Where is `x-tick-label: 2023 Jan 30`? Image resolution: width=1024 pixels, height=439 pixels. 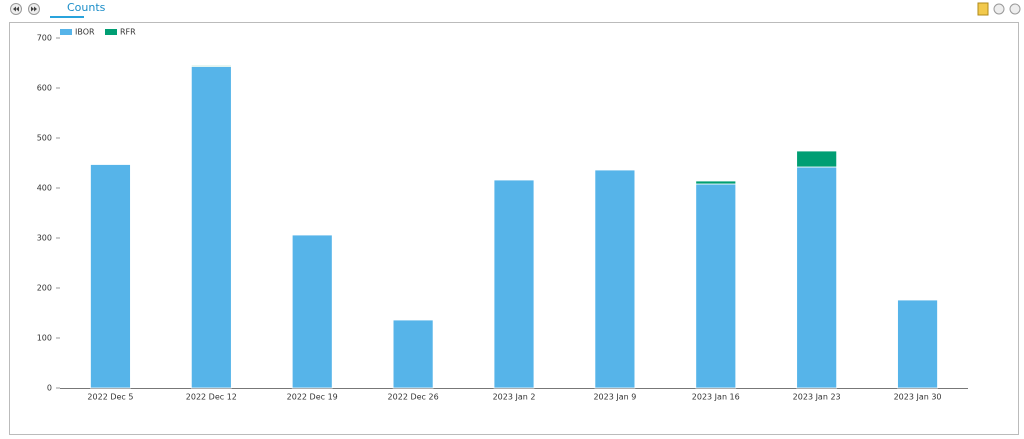
x-tick-label: 2023 Jan 30 is located at coordinates (918, 397).